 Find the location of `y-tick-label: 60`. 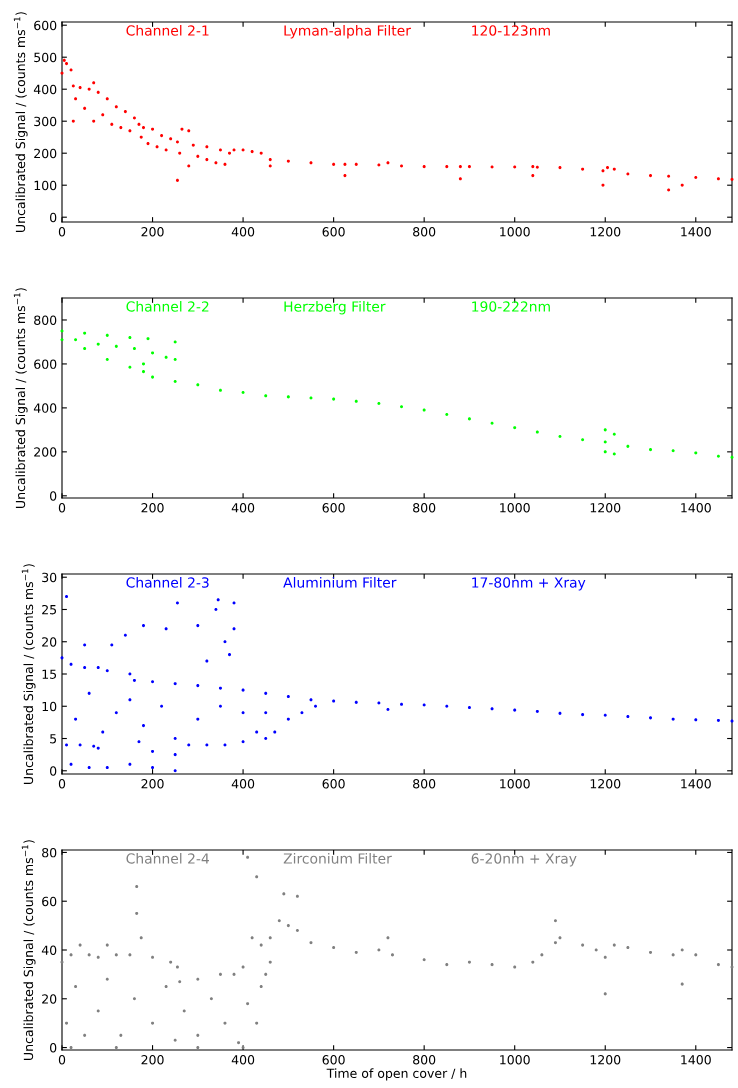

y-tick-label: 60 is located at coordinates (49, 901).